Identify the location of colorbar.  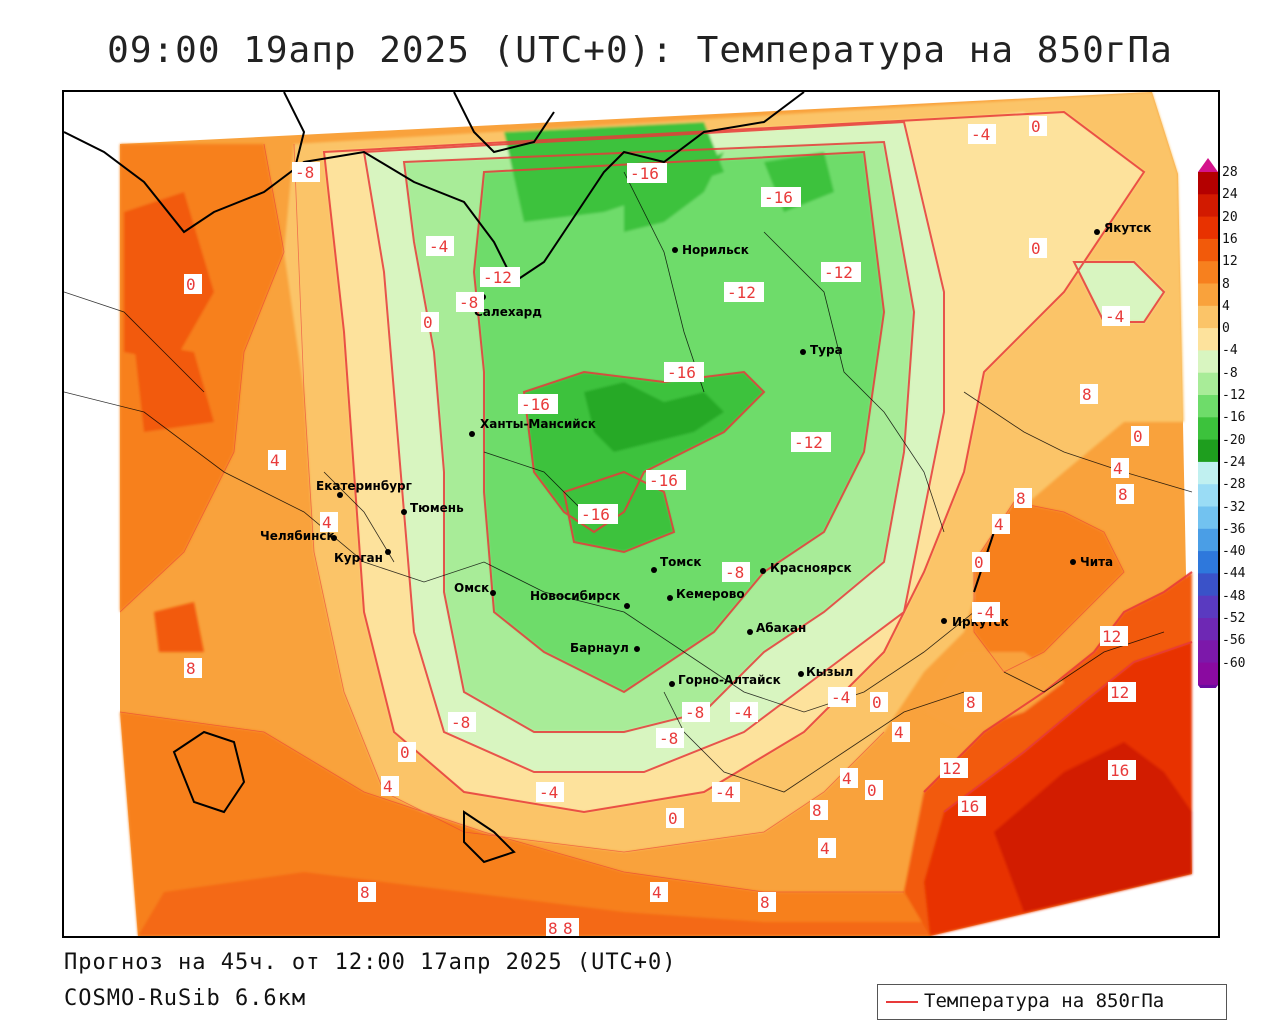
(1208, 423).